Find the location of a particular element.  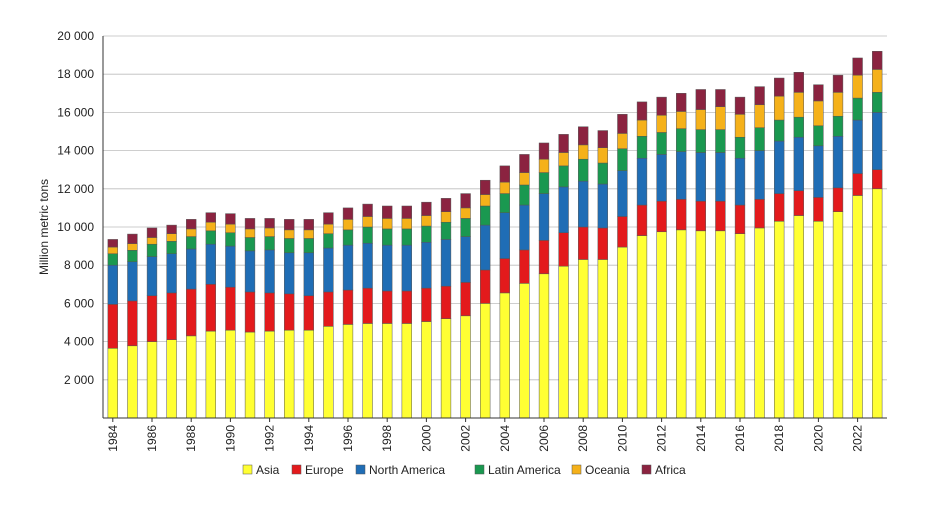

bar-europe-2004 is located at coordinates (504, 276).